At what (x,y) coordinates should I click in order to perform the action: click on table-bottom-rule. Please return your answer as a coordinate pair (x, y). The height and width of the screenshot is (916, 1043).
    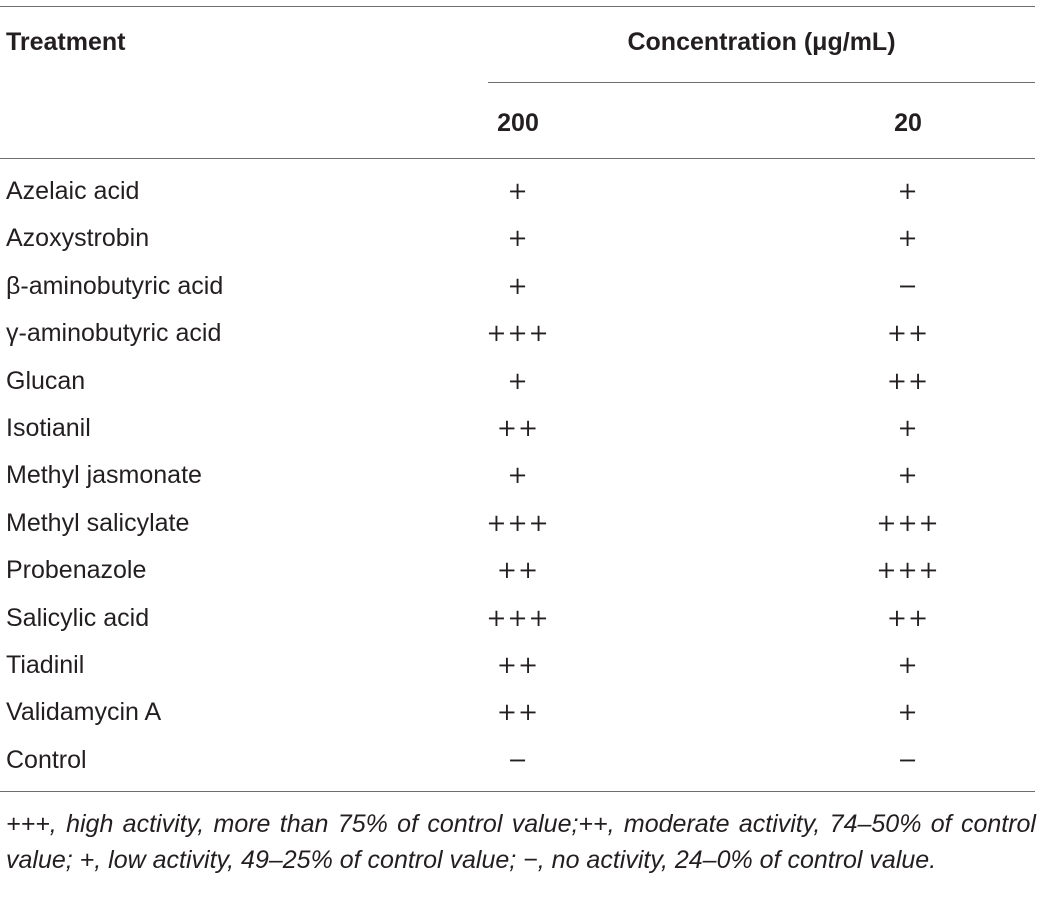
    Looking at the image, I should click on (517, 791).